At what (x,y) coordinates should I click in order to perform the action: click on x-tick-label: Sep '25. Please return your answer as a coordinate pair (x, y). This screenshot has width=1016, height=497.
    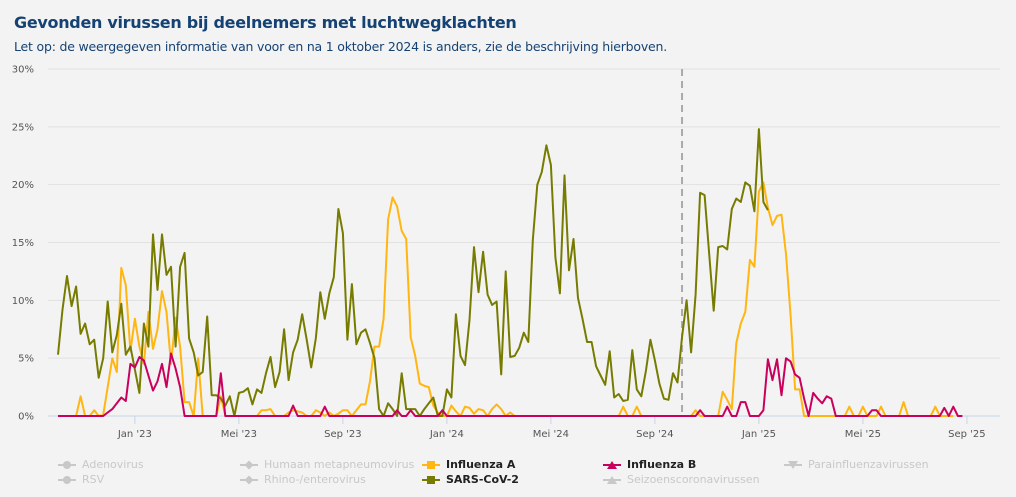
    Looking at the image, I should click on (967, 434).